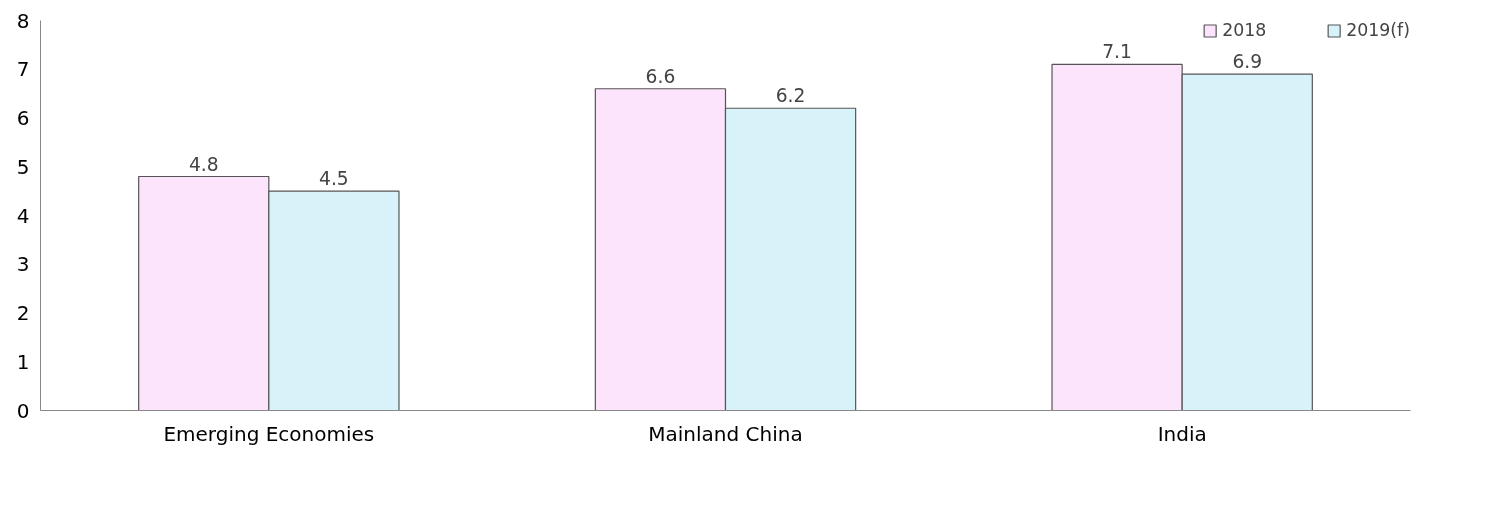  Describe the element at coordinates (269, 433) in the screenshot. I see `x-tick-label: Emerging Economies` at that location.